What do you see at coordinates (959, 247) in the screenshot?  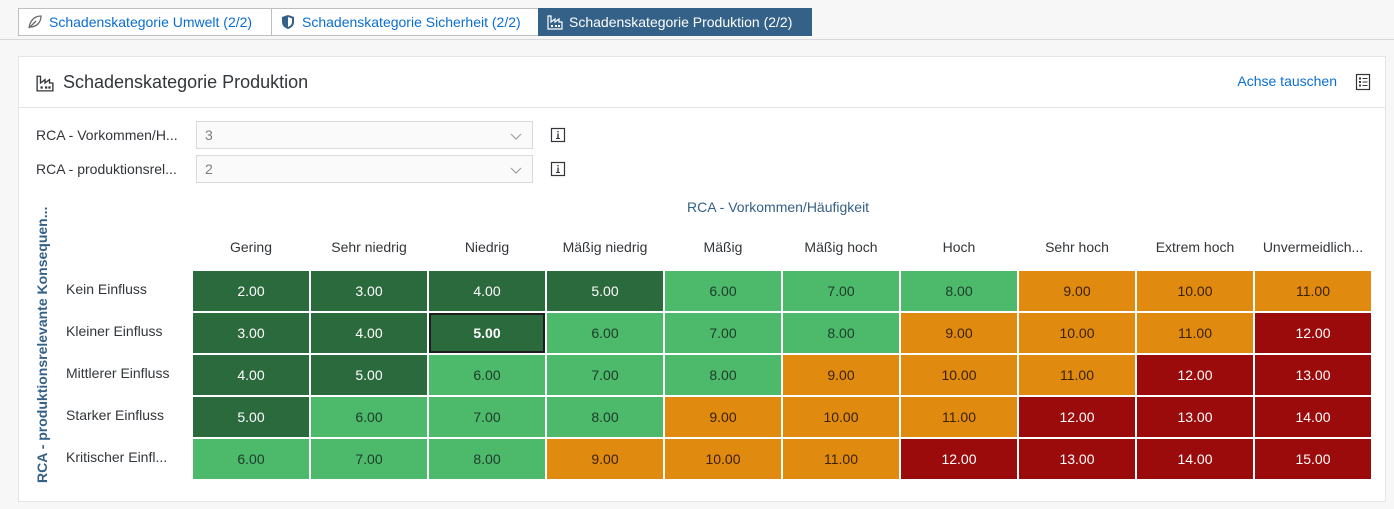 I see `column-header: Hoch` at bounding box center [959, 247].